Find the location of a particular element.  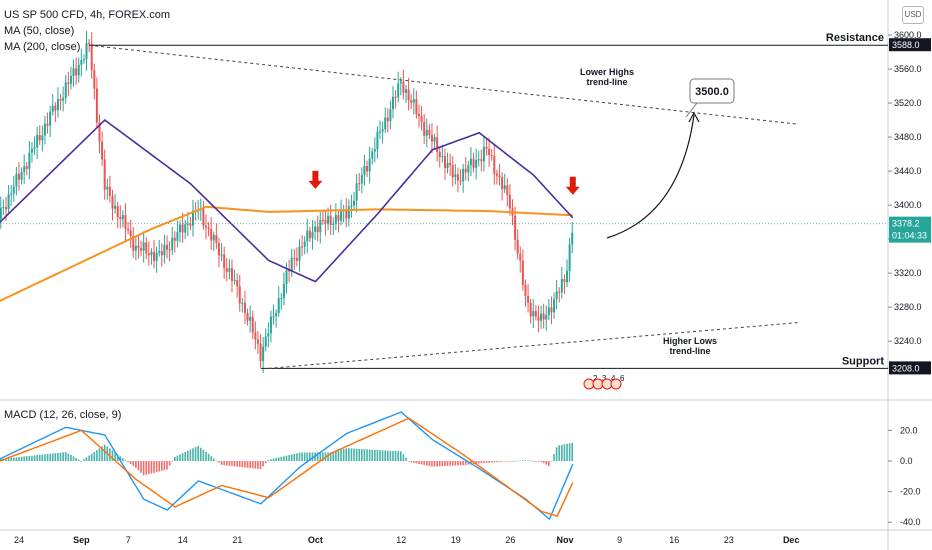

currency-badge: USD is located at coordinates (913, 15).